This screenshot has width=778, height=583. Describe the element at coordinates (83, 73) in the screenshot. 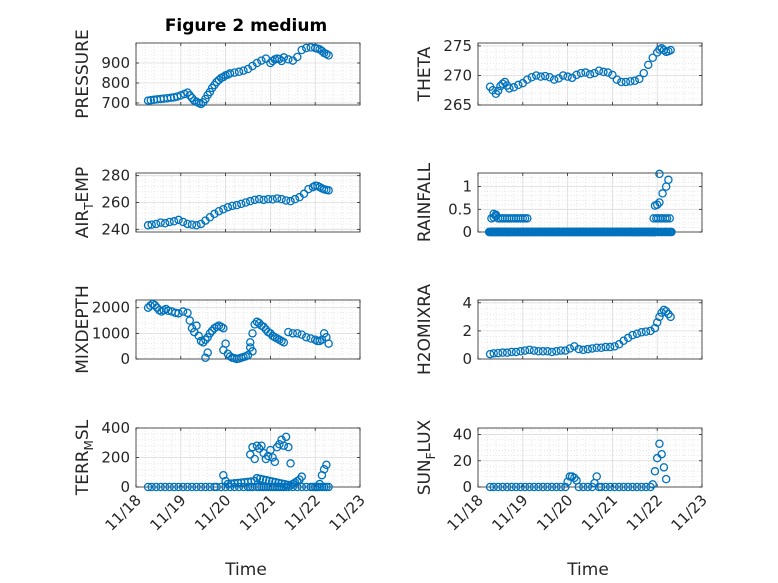

I see `y-axis-label: PRESSURE` at that location.